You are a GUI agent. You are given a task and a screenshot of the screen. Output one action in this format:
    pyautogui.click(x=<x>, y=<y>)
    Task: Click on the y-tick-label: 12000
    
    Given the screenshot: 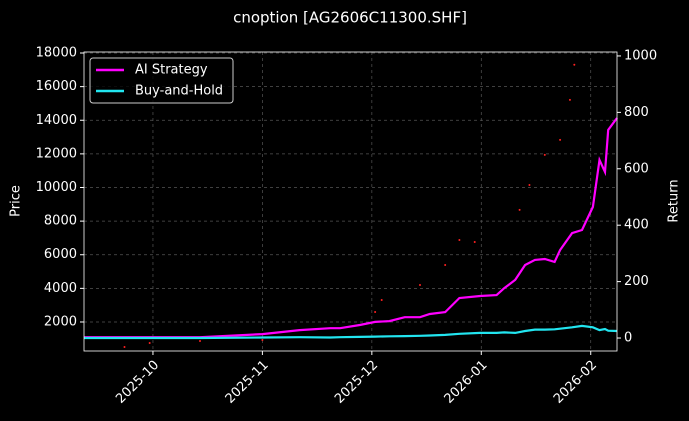 What is the action you would take?
    pyautogui.click(x=56, y=153)
    